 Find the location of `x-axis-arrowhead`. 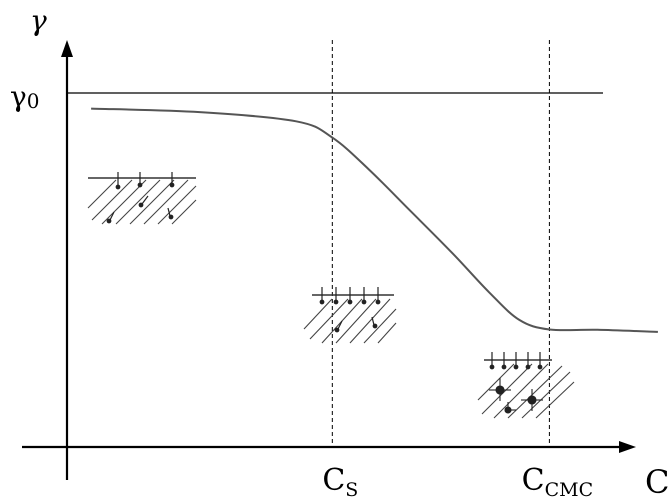

x-axis-arrowhead is located at coordinates (627, 447).